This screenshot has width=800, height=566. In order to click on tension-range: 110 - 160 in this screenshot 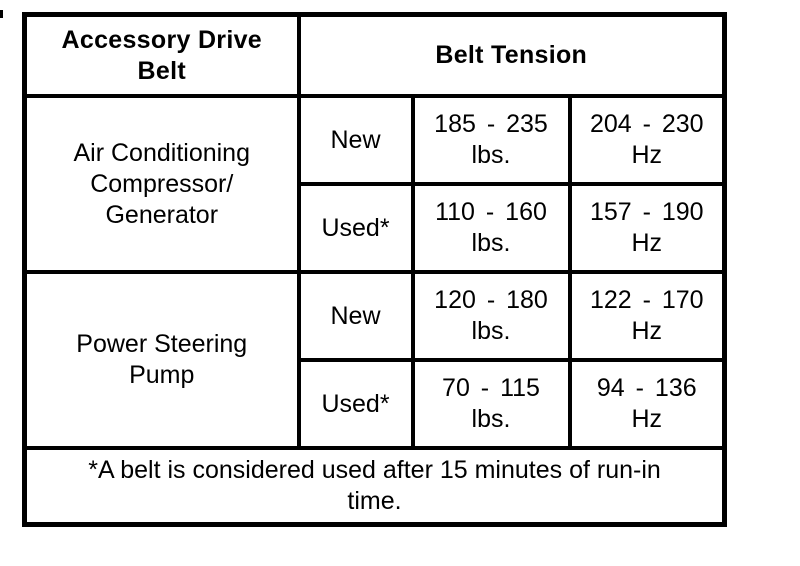, I will do `click(491, 212)`.